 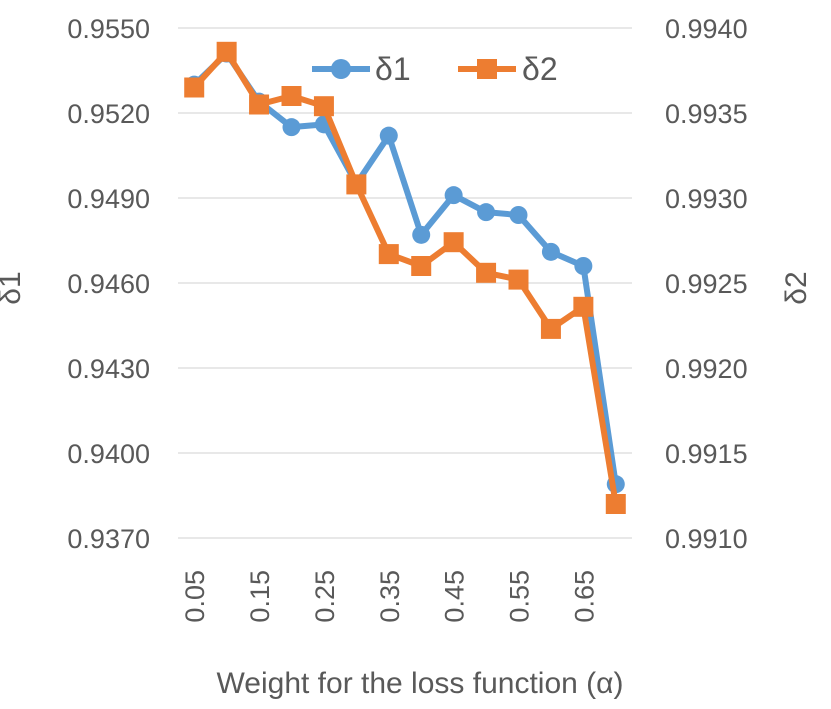 I want to click on x-tick-label: 0.25, so click(x=325, y=596).